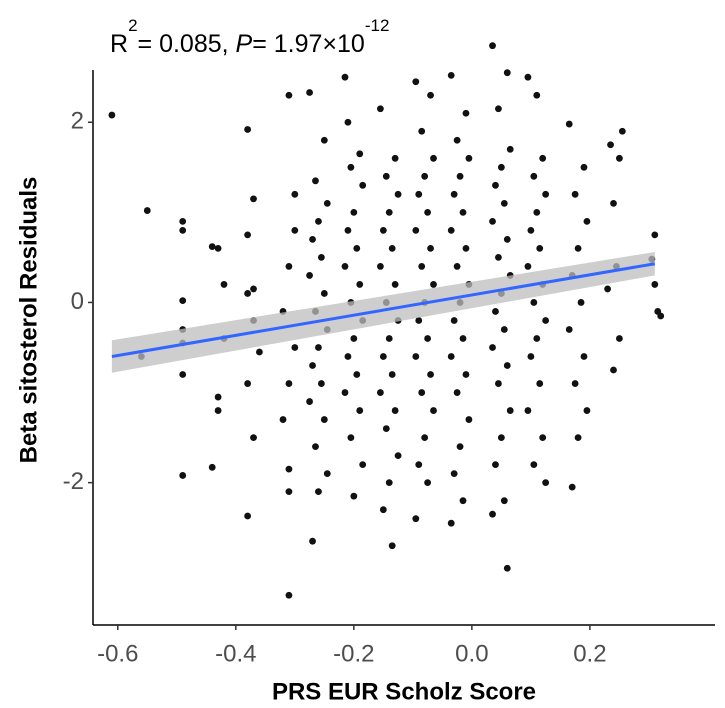 The width and height of the screenshot is (725, 708). I want to click on p: P, so click(244, 44).